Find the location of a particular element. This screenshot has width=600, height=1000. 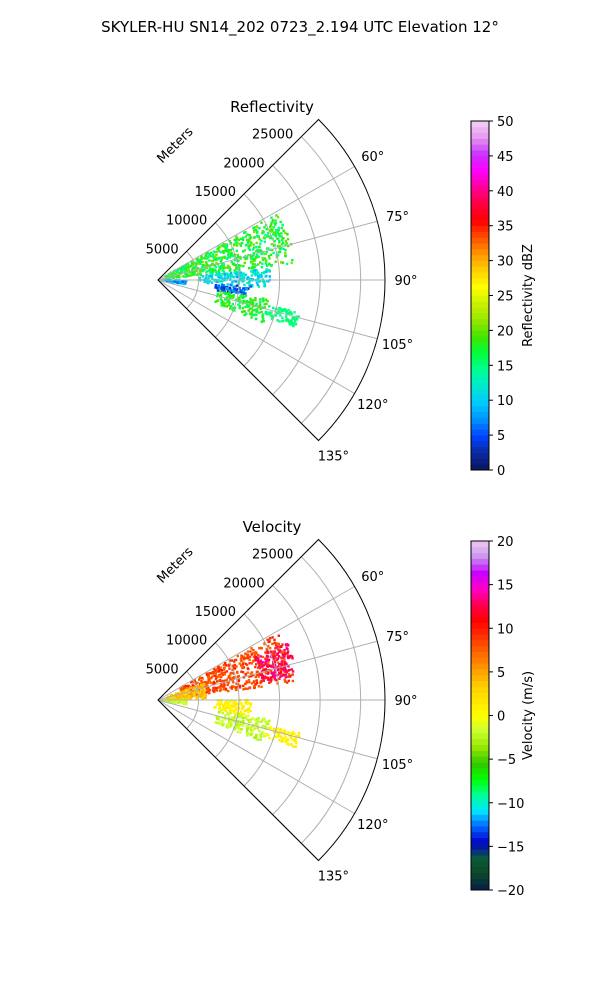

colorbar-label: Velocity (m/s) is located at coordinates (528, 715).